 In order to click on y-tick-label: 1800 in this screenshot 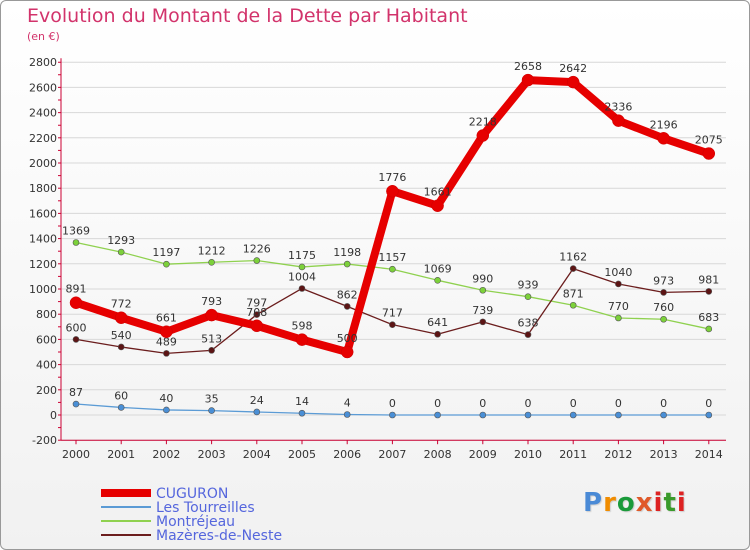, I will do `click(43, 188)`.